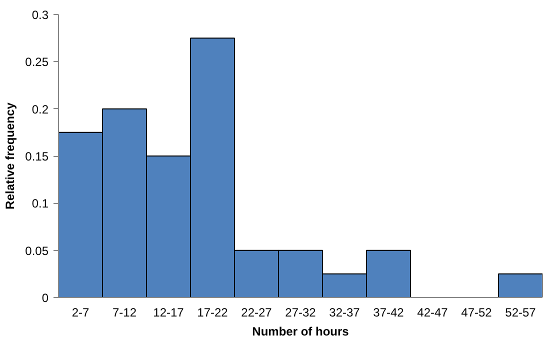  What do you see at coordinates (212, 313) in the screenshot?
I see `x-tick-label: 17-22` at bounding box center [212, 313].